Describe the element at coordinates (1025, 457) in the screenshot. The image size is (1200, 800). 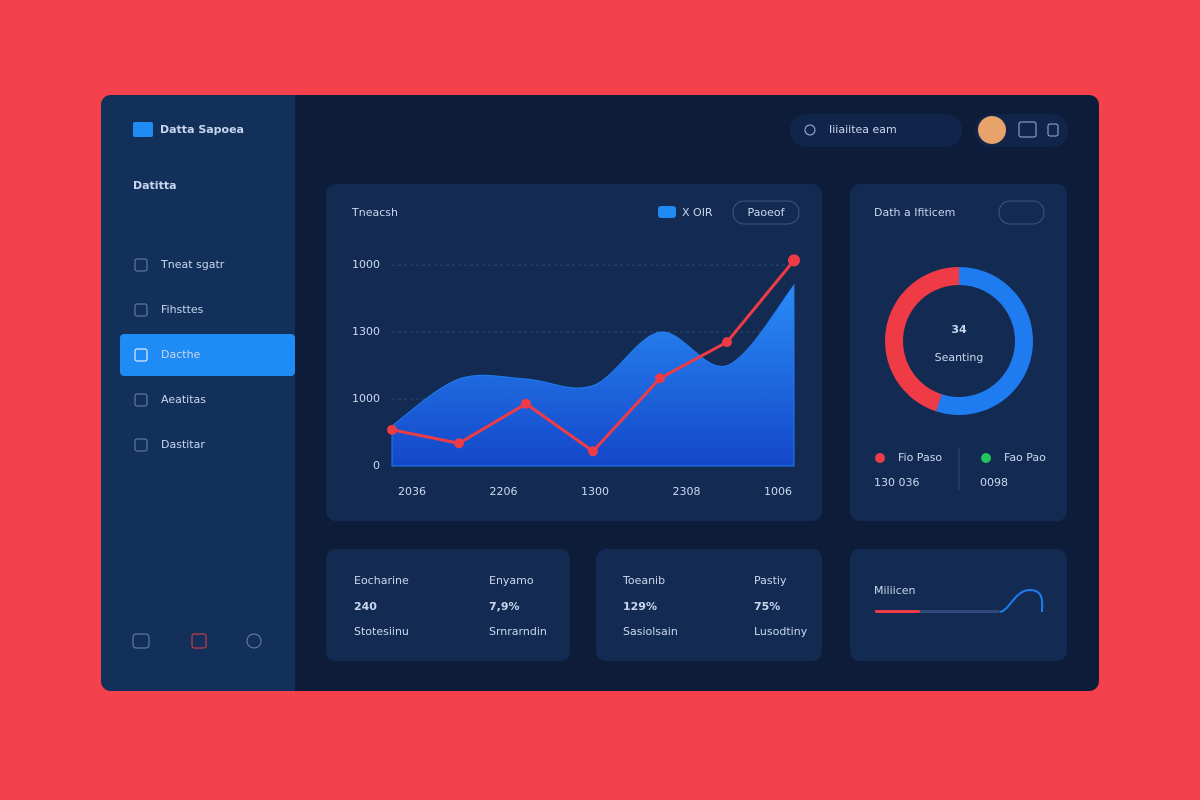
I see `legend-label: Fao Pao` at that location.